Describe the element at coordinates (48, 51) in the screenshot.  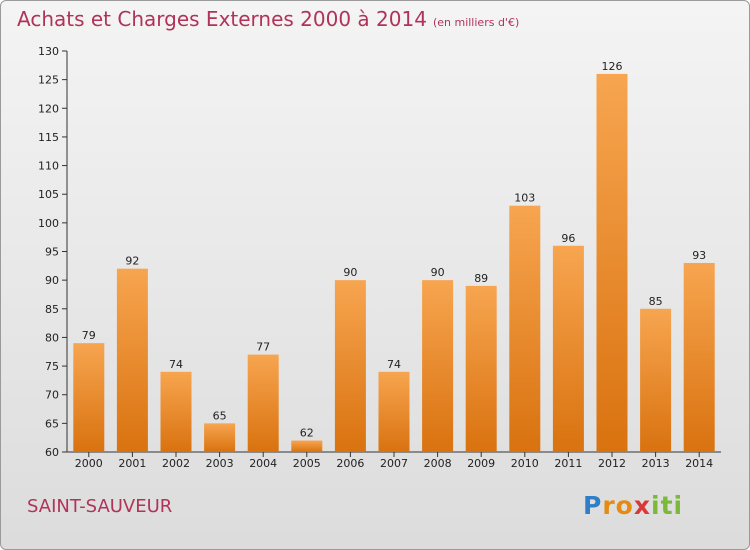
I see `y-tick-label: 130` at that location.